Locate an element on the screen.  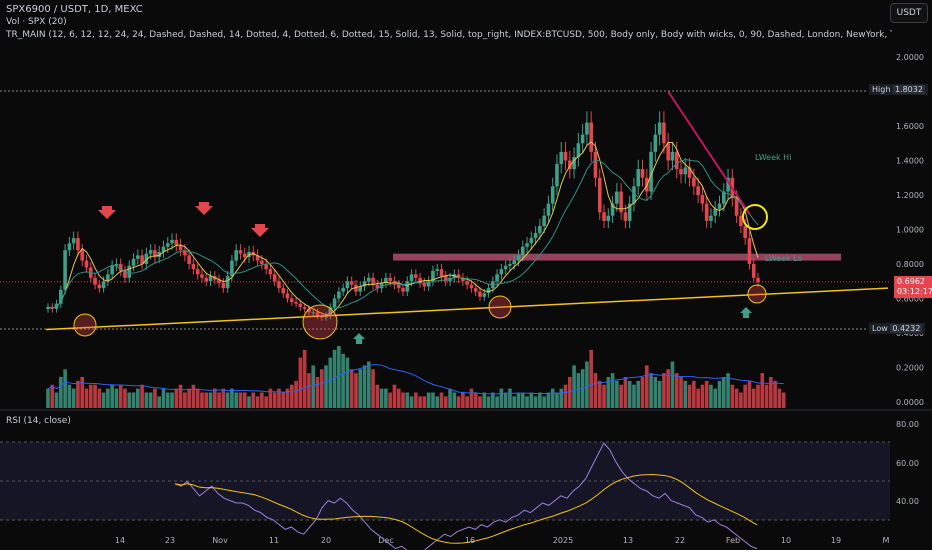
touch-point-circle is located at coordinates (500, 307).